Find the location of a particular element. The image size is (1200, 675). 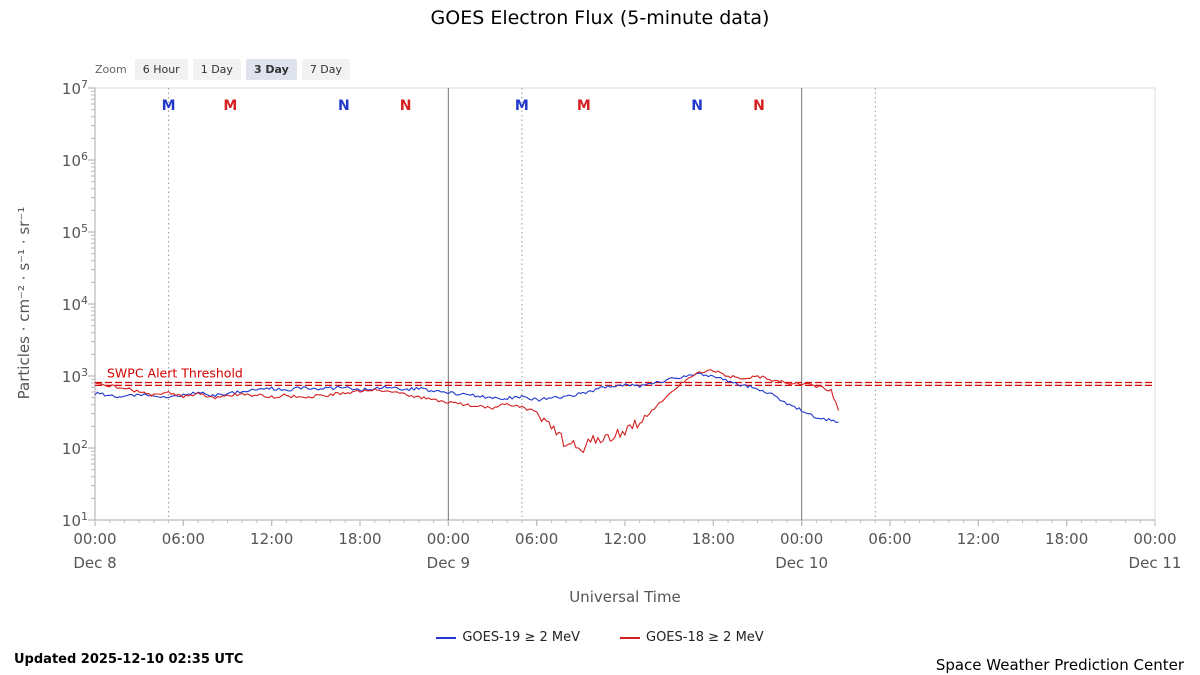

zoom-controls: Zoom 6 Hour 1 Day 3 Day 7 Day is located at coordinates (223, 69).